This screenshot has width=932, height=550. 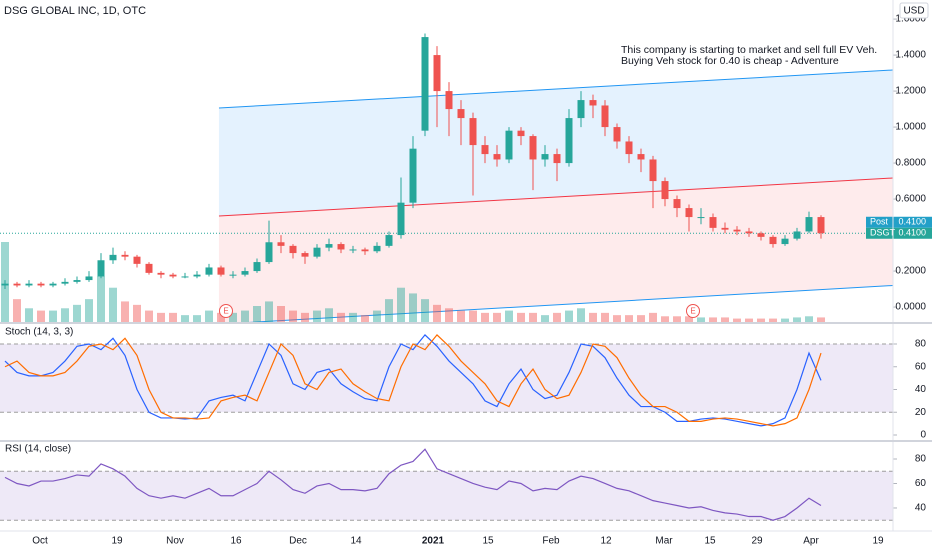 I want to click on y-tick-label: 80, so click(x=921, y=344).